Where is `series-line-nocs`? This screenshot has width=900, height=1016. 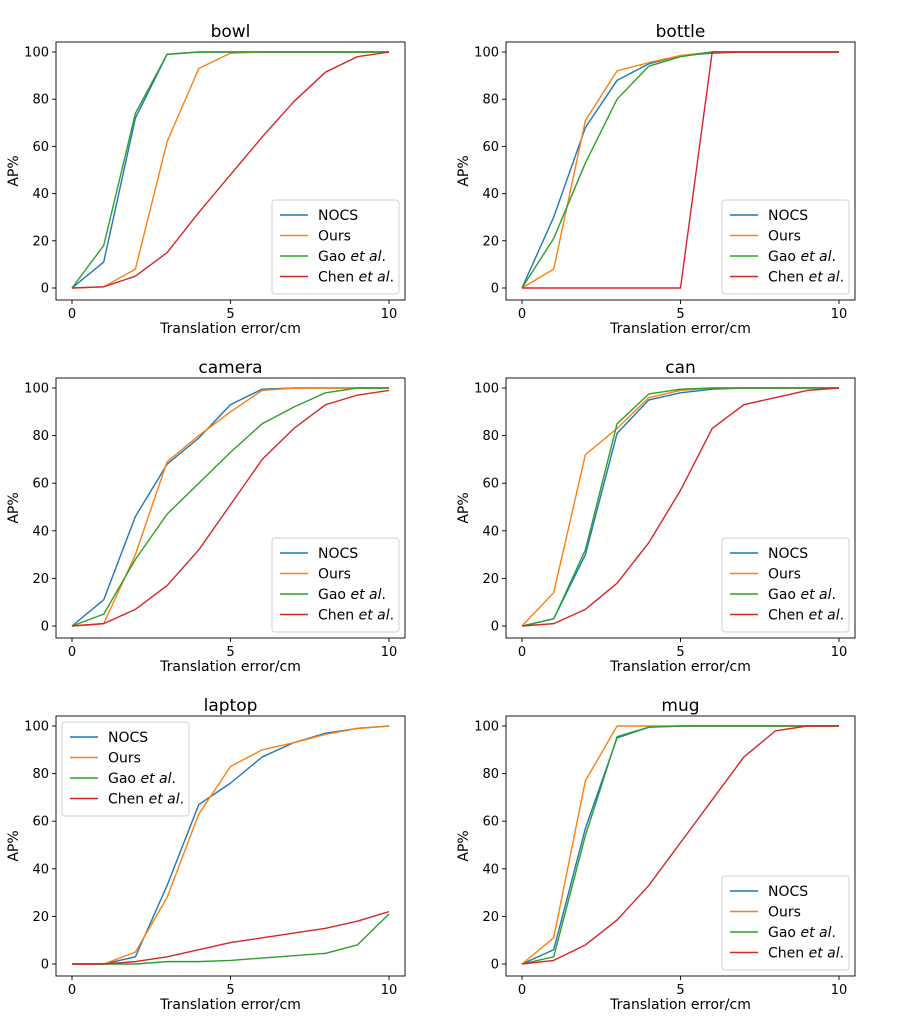
series-line-nocs is located at coordinates (231, 845).